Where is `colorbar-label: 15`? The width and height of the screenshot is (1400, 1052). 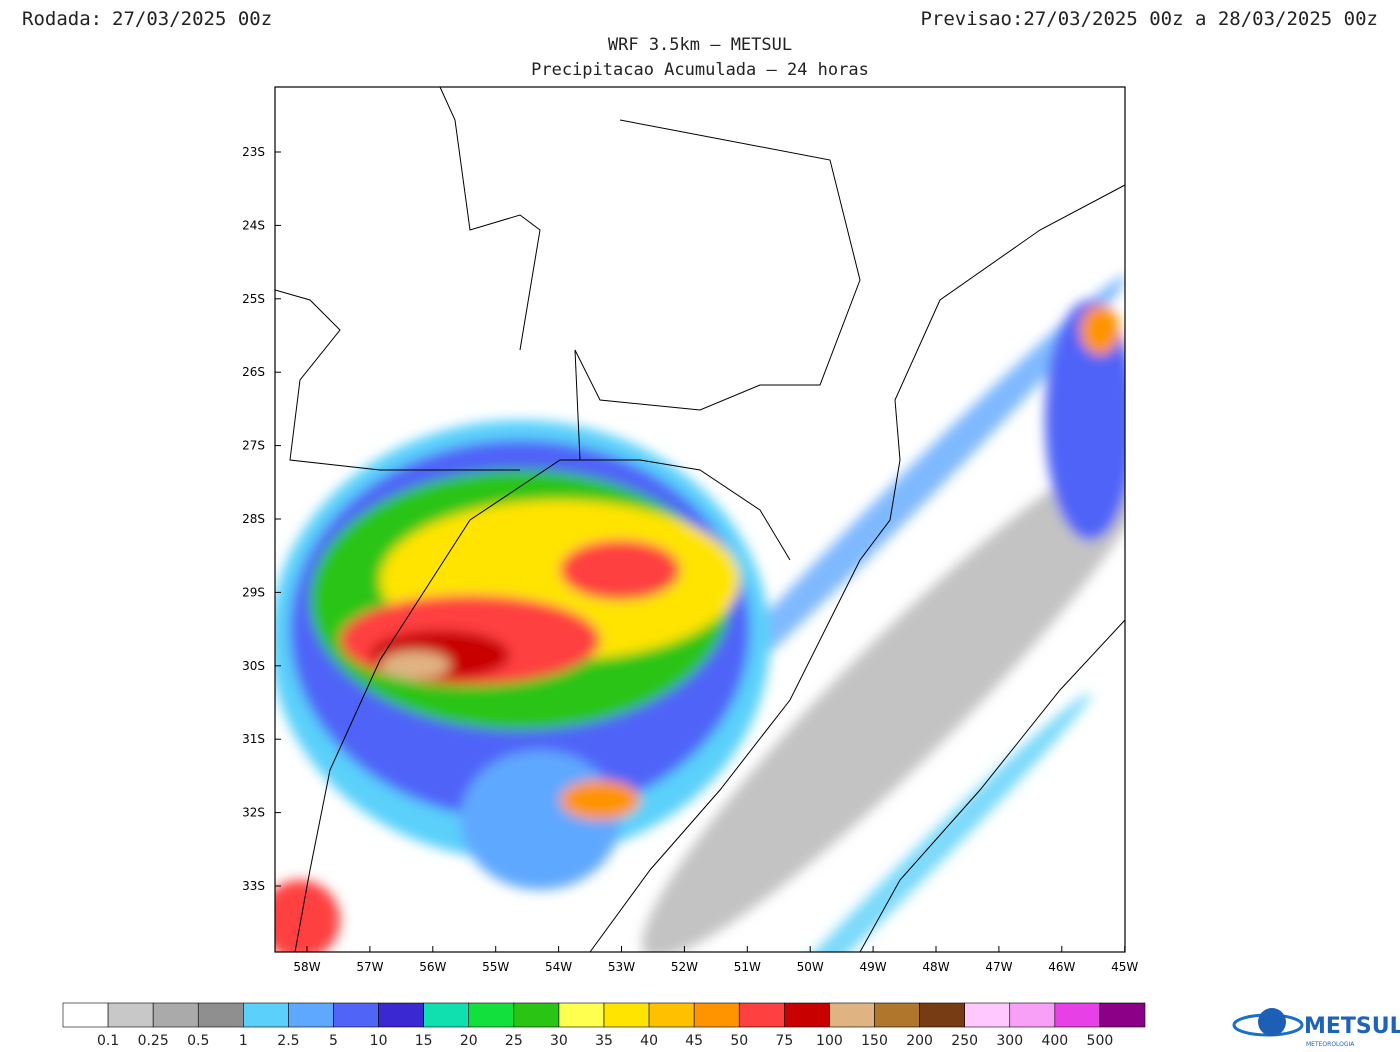
colorbar-label: 15 is located at coordinates (424, 1041).